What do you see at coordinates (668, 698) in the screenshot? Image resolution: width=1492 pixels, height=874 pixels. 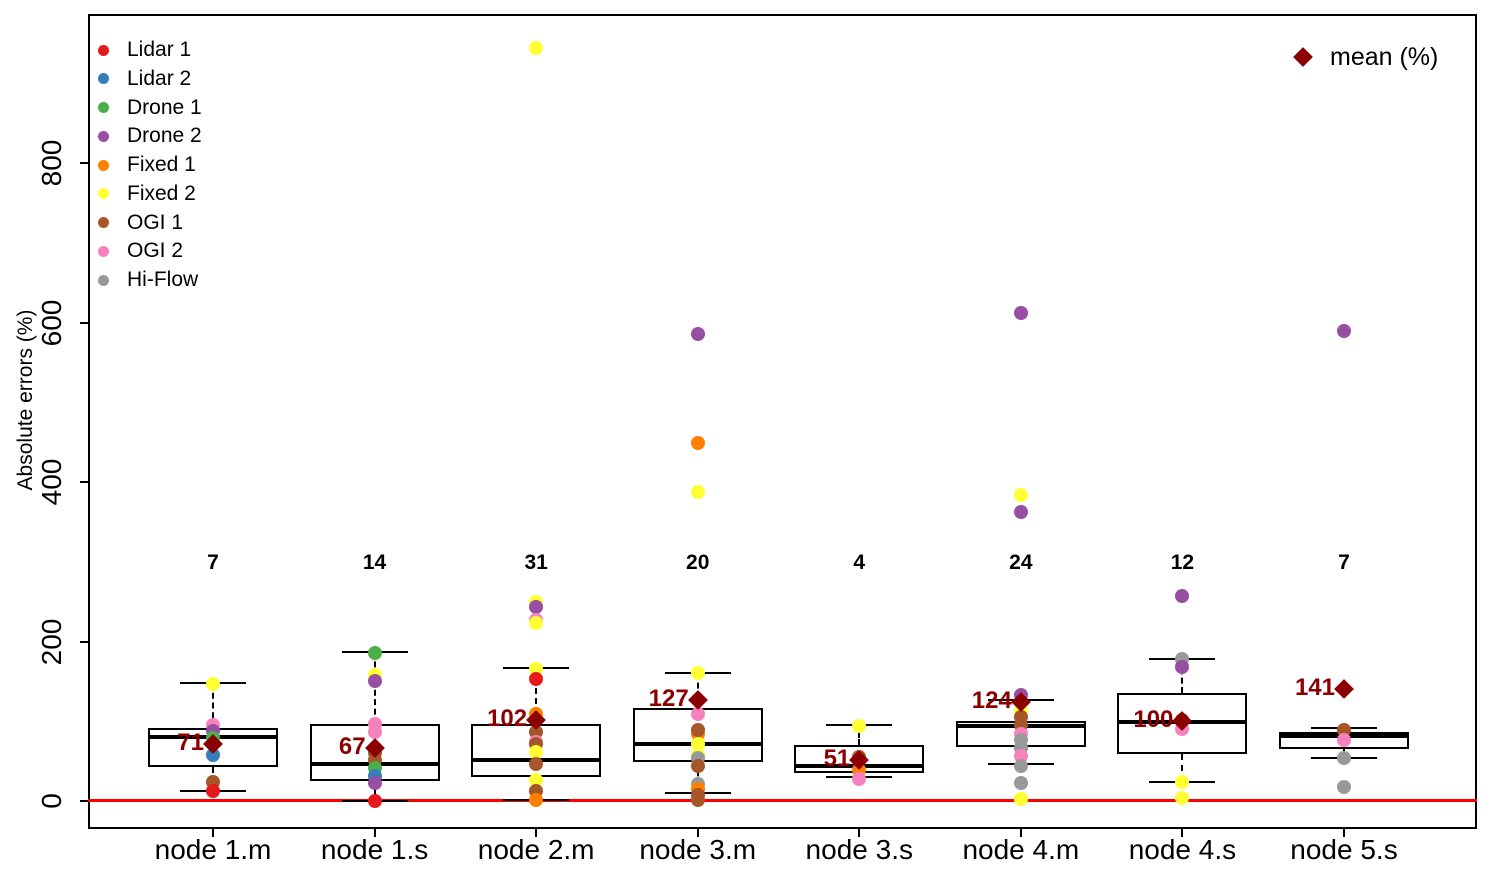 I see `mean-value-label: 127` at bounding box center [668, 698].